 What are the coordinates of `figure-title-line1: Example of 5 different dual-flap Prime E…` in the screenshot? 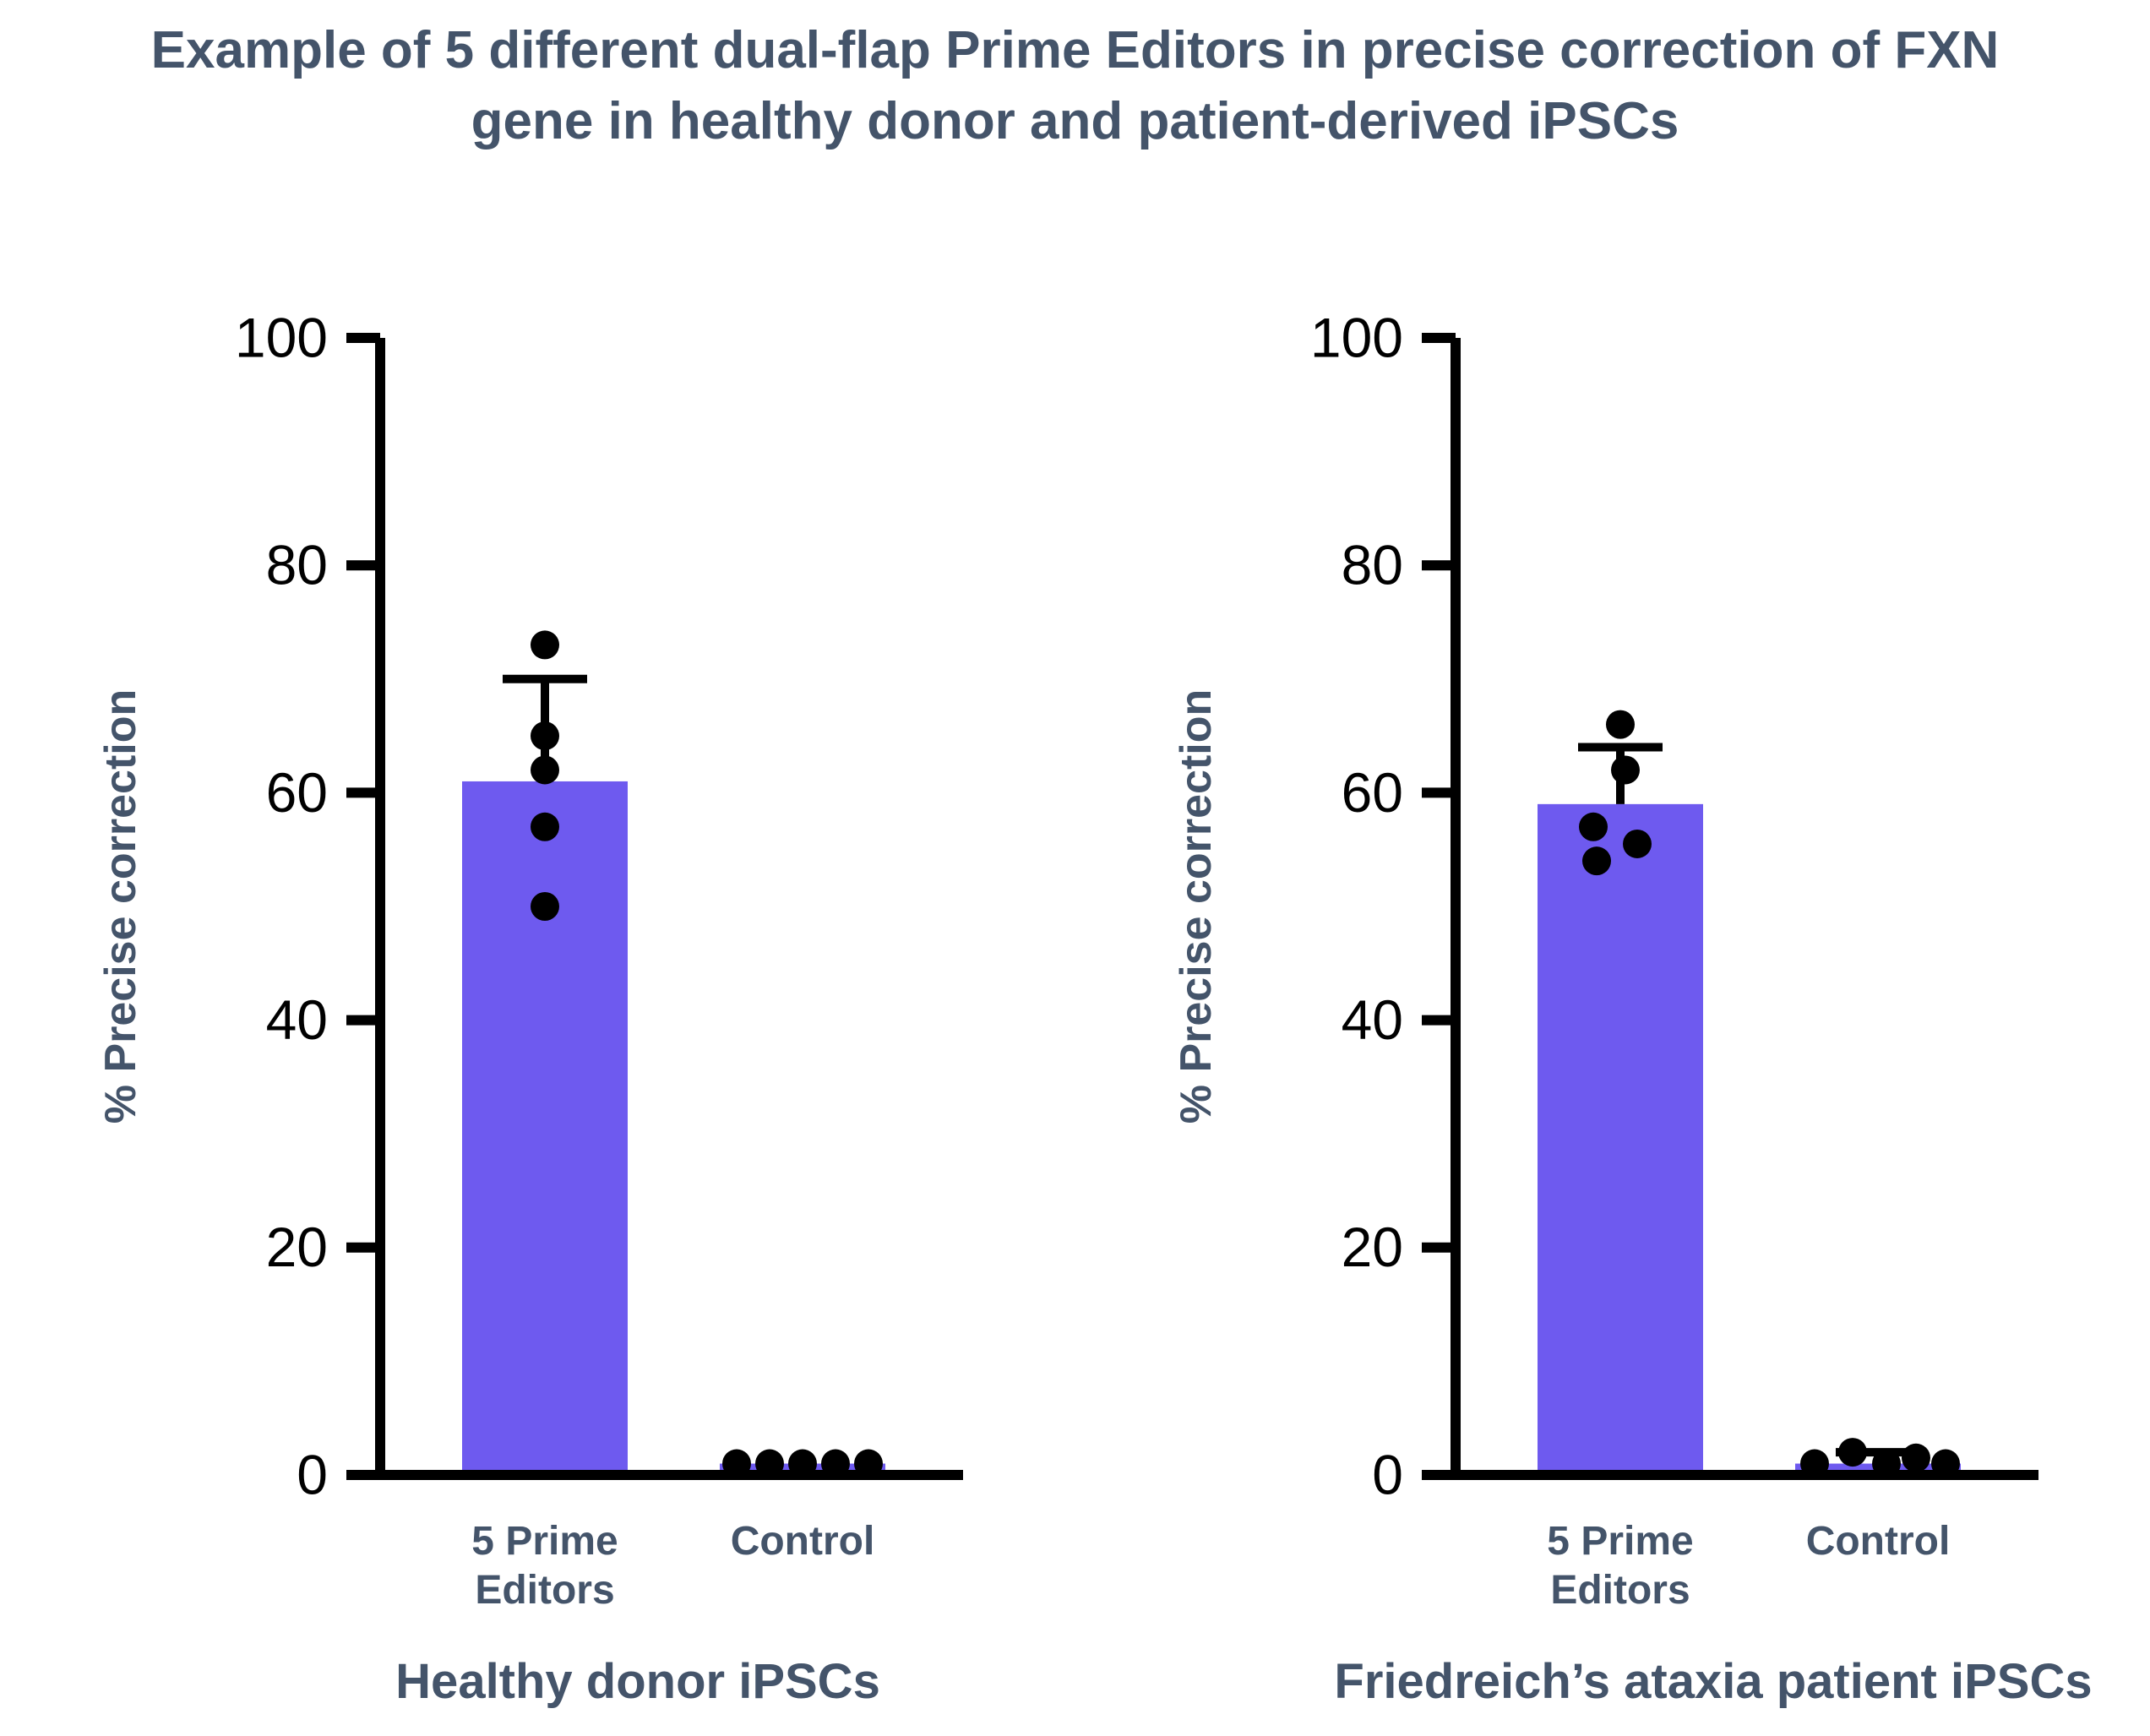 It's located at (1075, 50).